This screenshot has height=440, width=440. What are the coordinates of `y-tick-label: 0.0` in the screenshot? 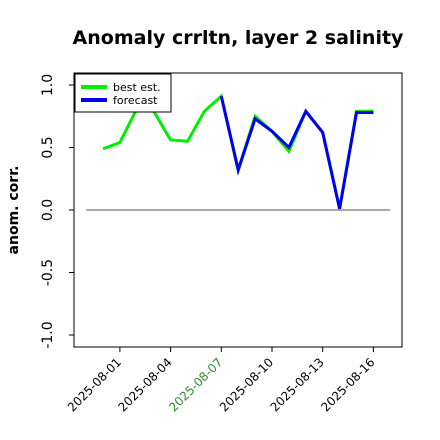 It's located at (48, 210).